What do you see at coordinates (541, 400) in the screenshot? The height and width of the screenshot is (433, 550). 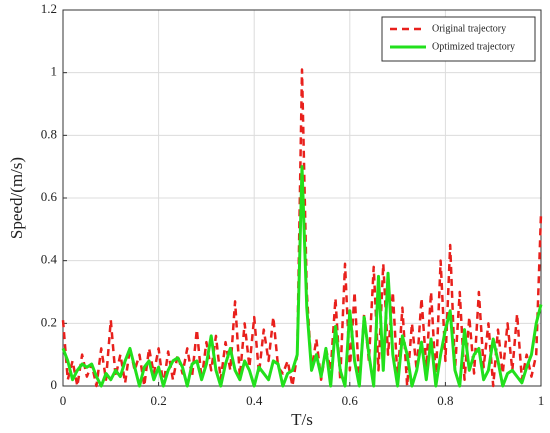 I see `x-tick-label: 1` at bounding box center [541, 400].